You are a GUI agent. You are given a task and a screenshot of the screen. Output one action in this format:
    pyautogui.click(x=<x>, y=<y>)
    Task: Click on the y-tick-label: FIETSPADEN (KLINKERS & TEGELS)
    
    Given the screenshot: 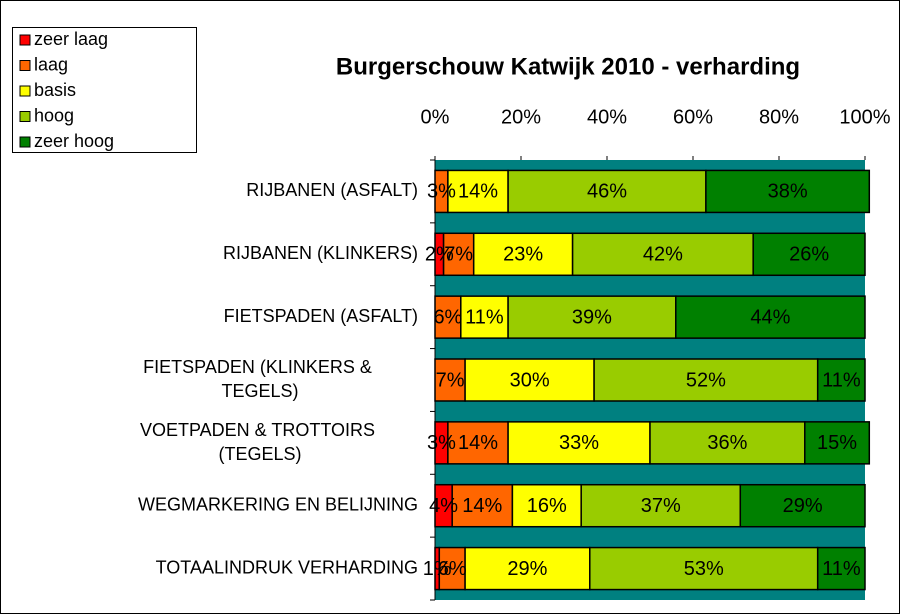 What is the action you would take?
    pyautogui.click(x=260, y=379)
    